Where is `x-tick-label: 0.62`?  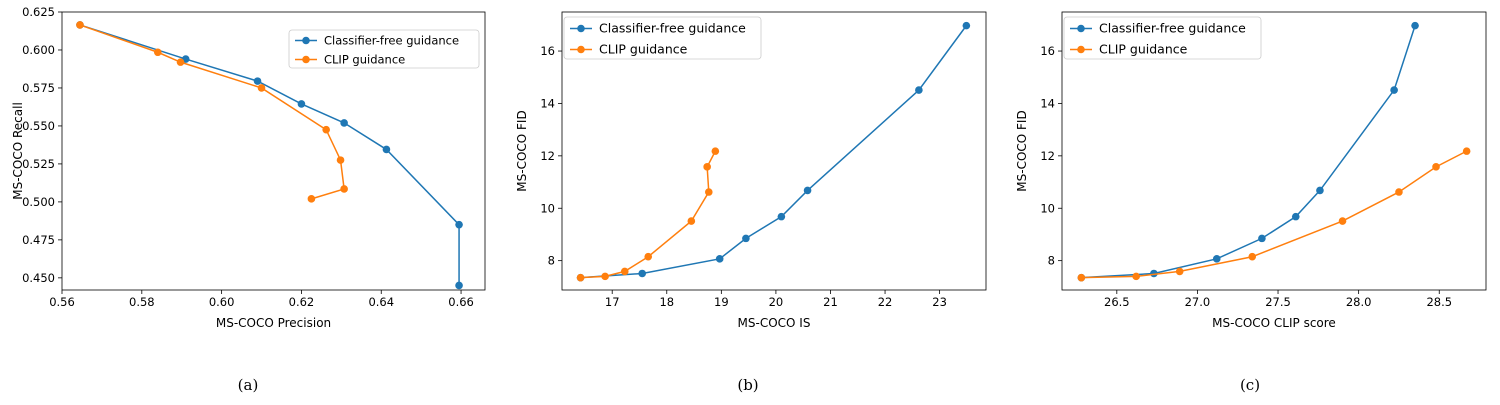
x-tick-label: 0.62 is located at coordinates (302, 302).